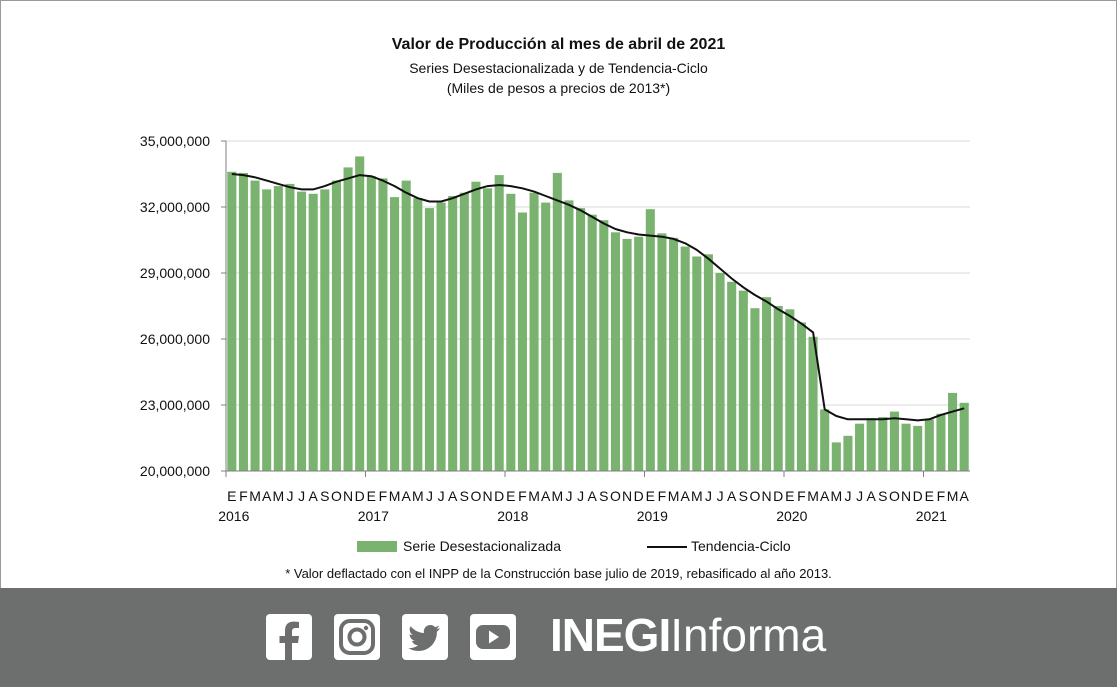  I want to click on y-tick-label: 35,000,000, so click(175, 141).